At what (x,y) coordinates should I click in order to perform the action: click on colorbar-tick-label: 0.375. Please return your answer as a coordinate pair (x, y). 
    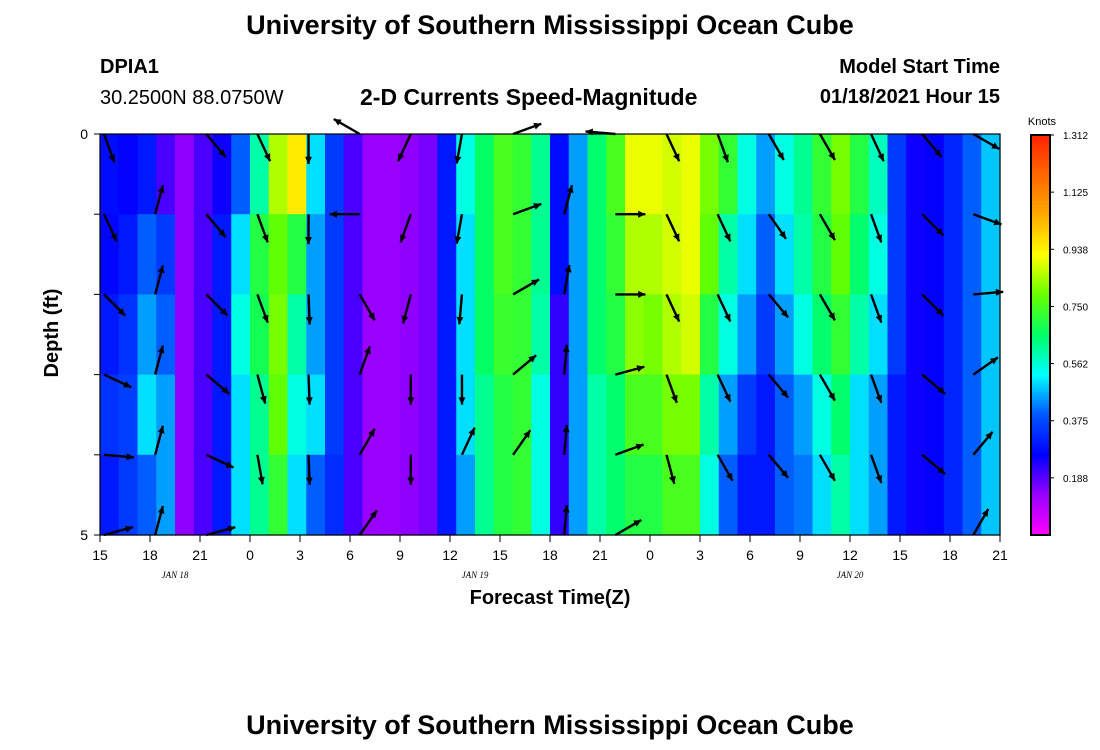
    Looking at the image, I should click on (1075, 422).